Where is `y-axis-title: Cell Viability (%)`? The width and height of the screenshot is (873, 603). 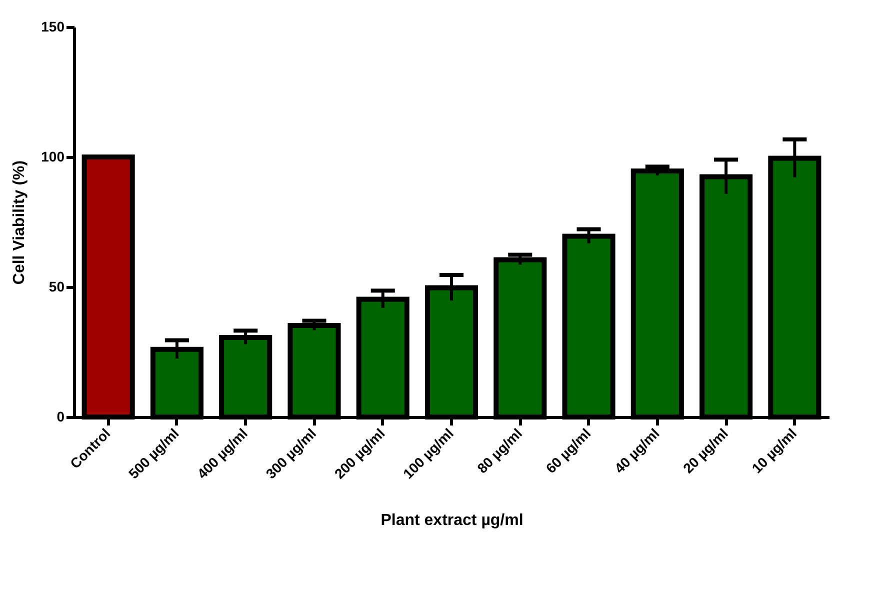 y-axis-title: Cell Viability (%) is located at coordinates (19, 222).